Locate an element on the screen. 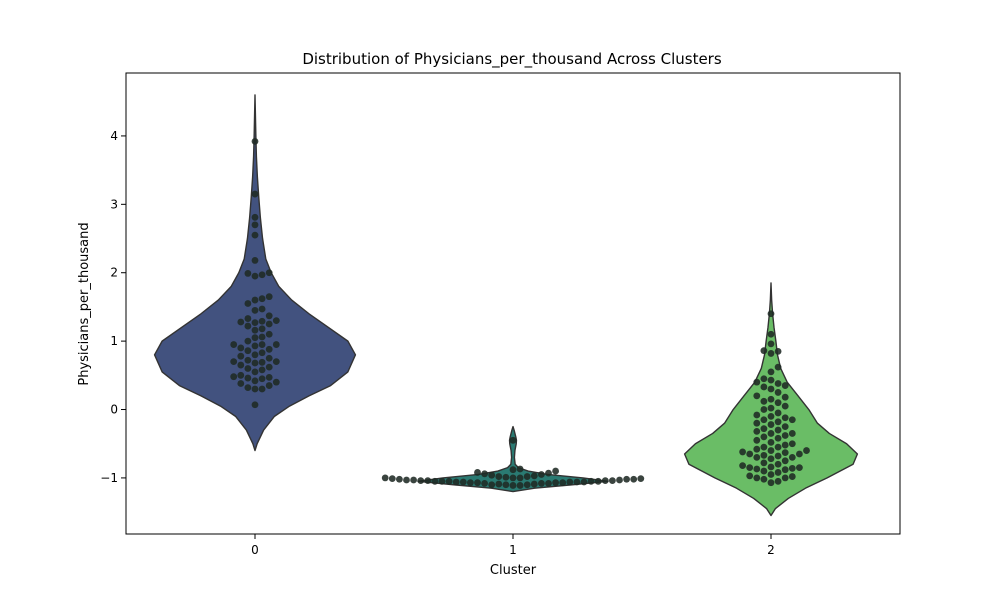  x-axis-label: Cluster is located at coordinates (513, 570).